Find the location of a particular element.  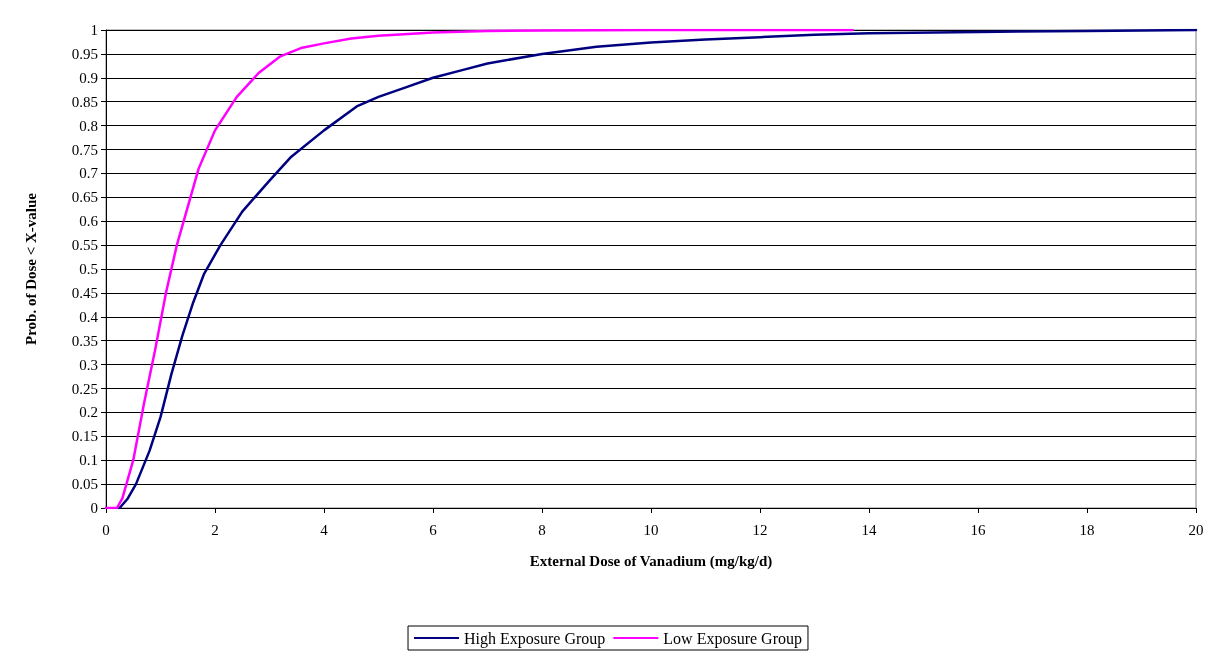

y-tick-label: 0.75 is located at coordinates (84, 149).